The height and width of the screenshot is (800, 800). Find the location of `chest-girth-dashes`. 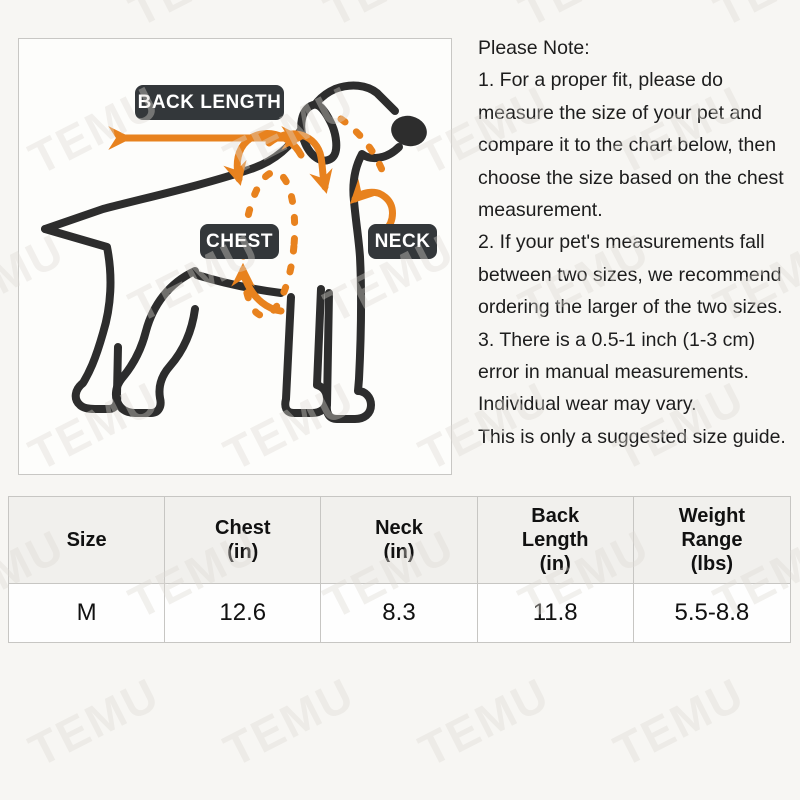

chest-girth-dashes is located at coordinates (269, 244).